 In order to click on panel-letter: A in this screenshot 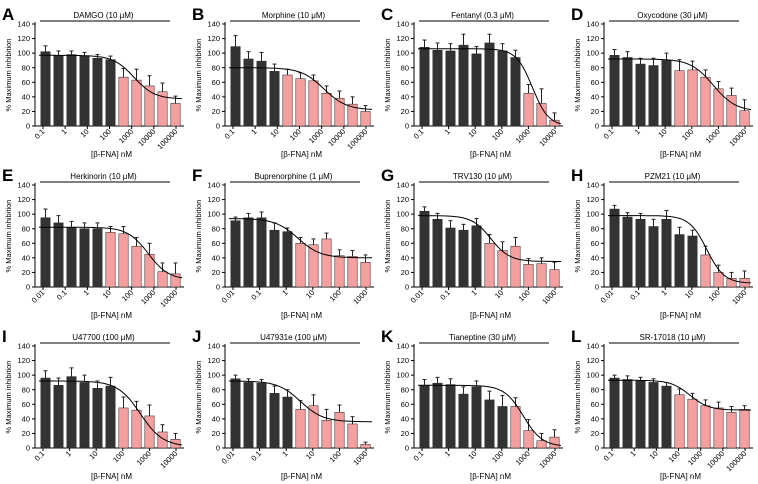, I will do `click(8, 14)`.